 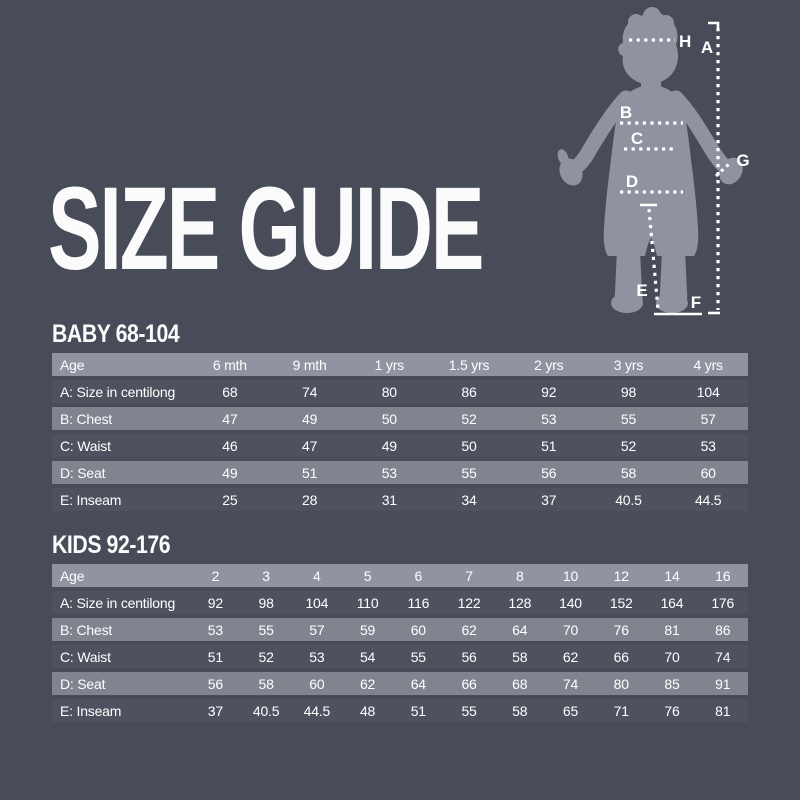 I want to click on value-cell: 122, so click(x=469, y=602).